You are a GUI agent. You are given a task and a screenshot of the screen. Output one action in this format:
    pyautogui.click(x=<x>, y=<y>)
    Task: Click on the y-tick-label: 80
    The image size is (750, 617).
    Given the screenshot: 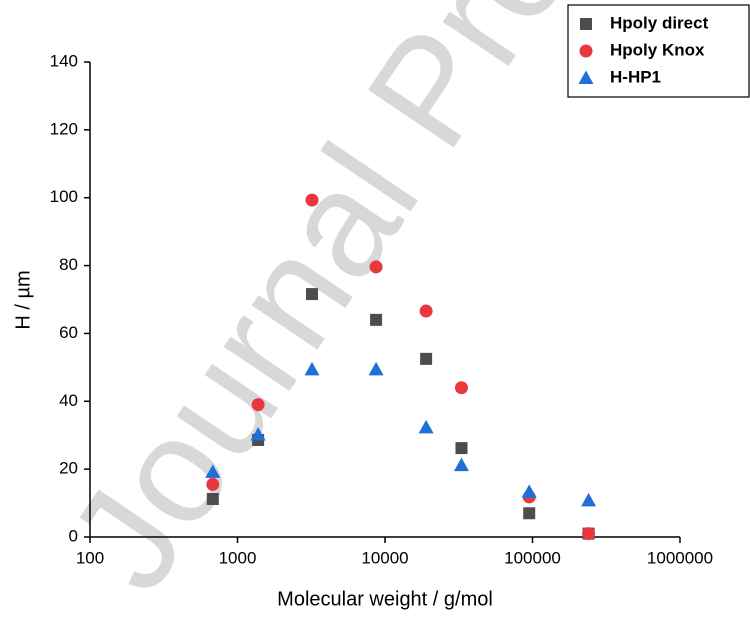 What is the action you would take?
    pyautogui.click(x=68, y=264)
    